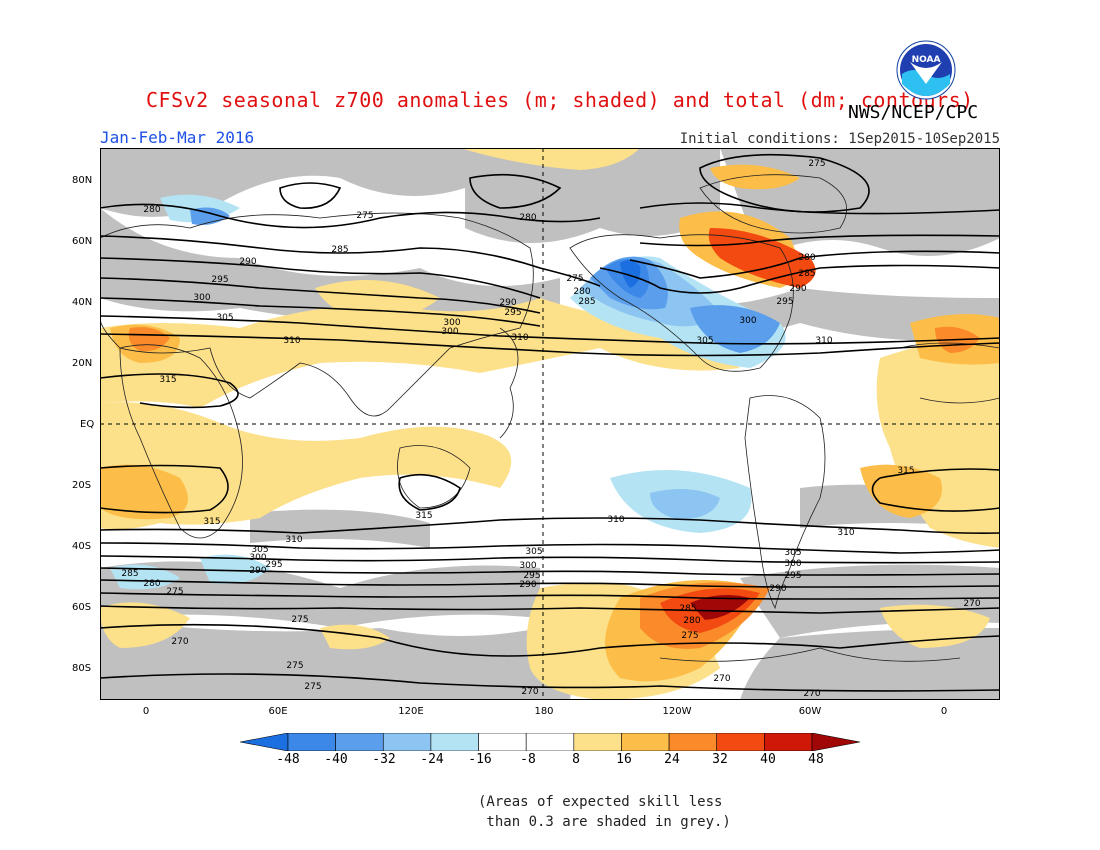  Describe the element at coordinates (336, 759) in the screenshot. I see `colorbar-label: -40` at that location.